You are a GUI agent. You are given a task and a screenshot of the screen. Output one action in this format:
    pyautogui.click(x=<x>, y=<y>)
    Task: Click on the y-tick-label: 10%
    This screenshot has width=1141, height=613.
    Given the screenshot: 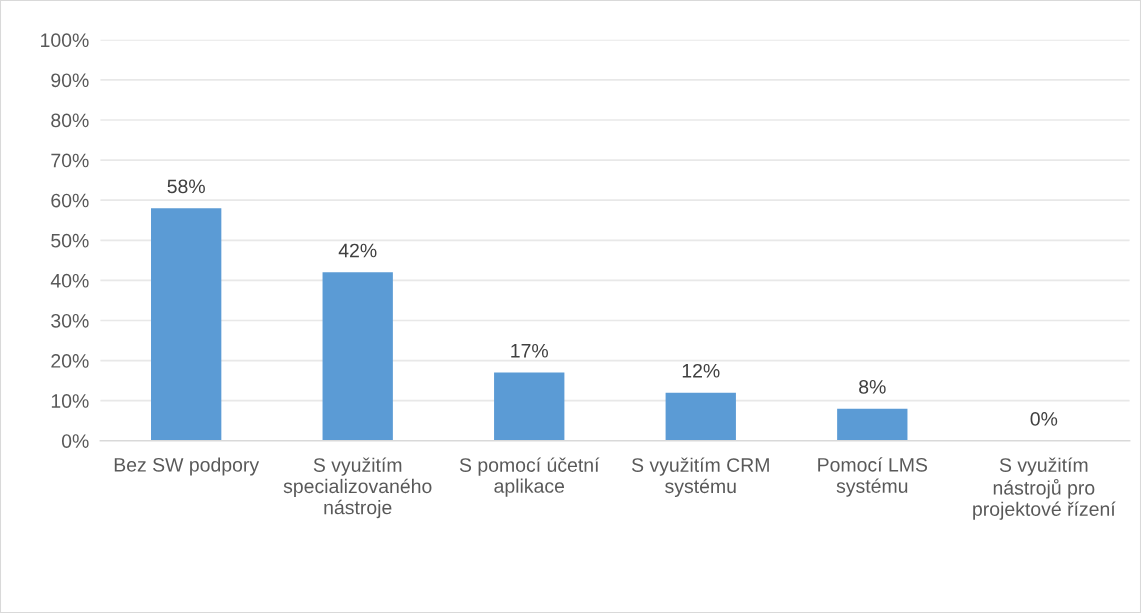 What is the action you would take?
    pyautogui.click(x=70, y=401)
    